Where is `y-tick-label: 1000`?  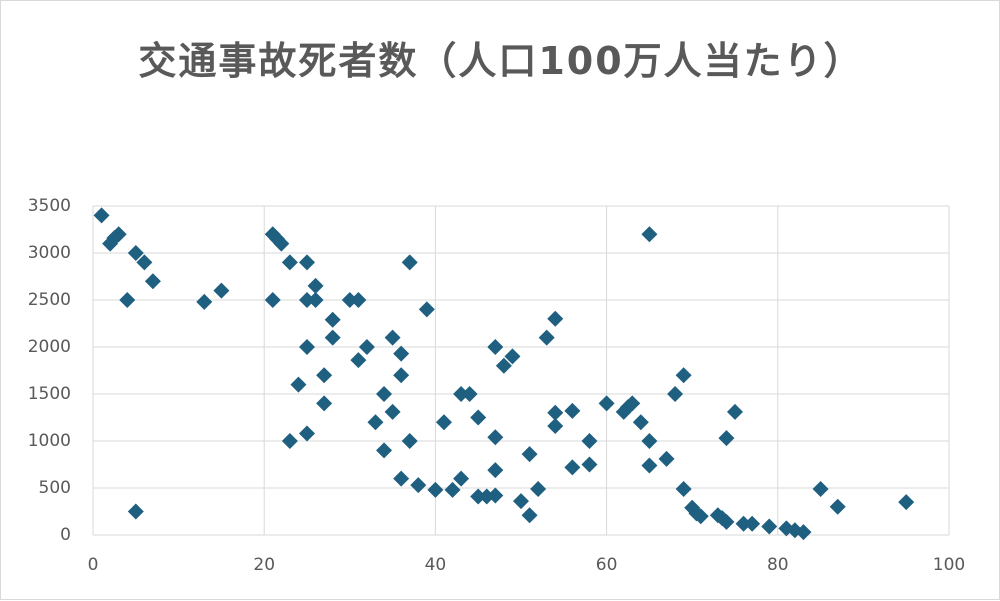 y-tick-label: 1000 is located at coordinates (49, 441).